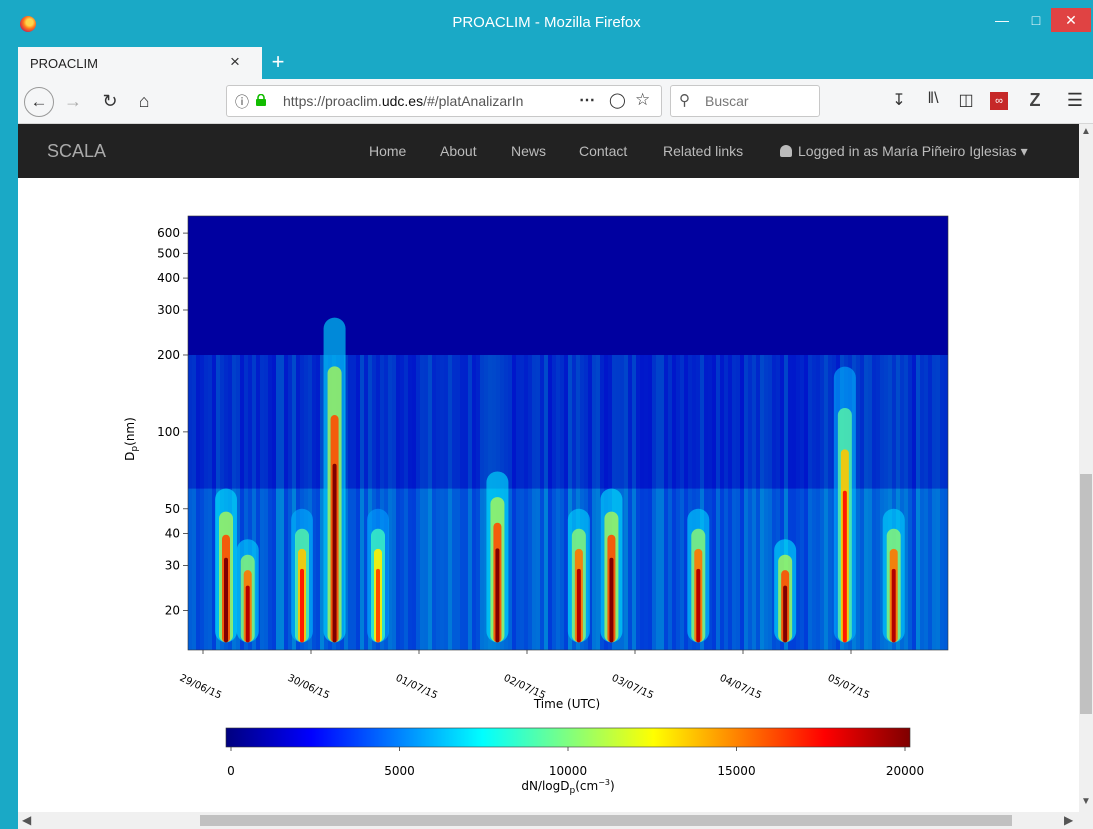  I want to click on scroll-down-icon: ▼, so click(1086, 801).